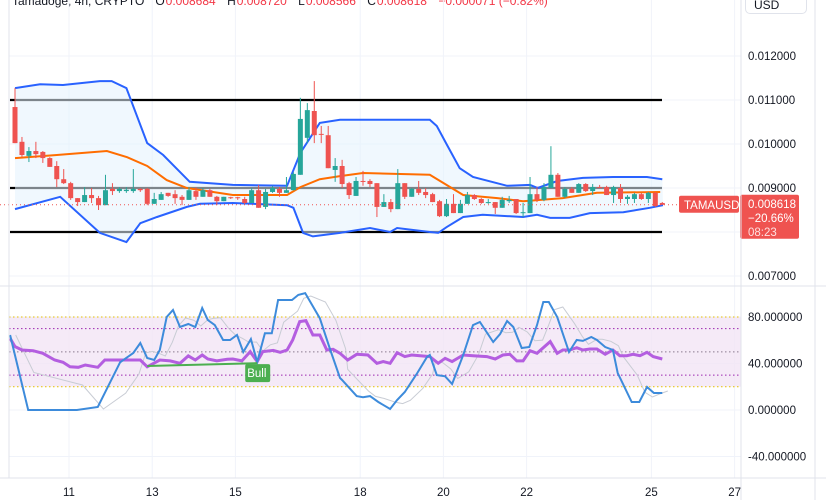 Image resolution: width=826 pixels, height=500 pixels. Describe the element at coordinates (69, 493) in the screenshot. I see `time-tick: 11` at that location.